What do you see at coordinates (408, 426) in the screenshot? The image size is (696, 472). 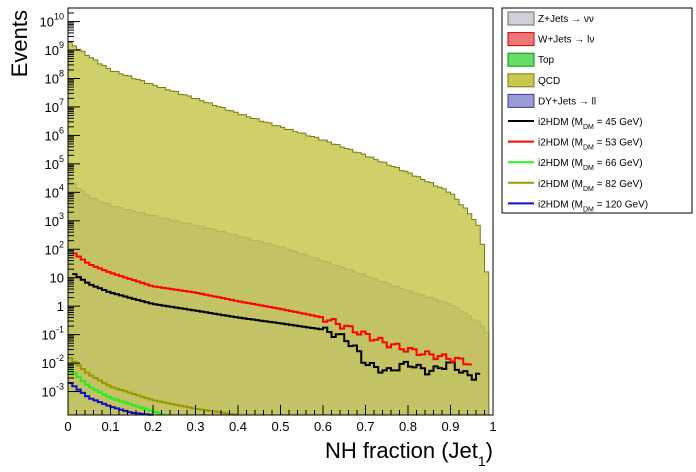 I see `x-tick-label: 0.8` at bounding box center [408, 426].